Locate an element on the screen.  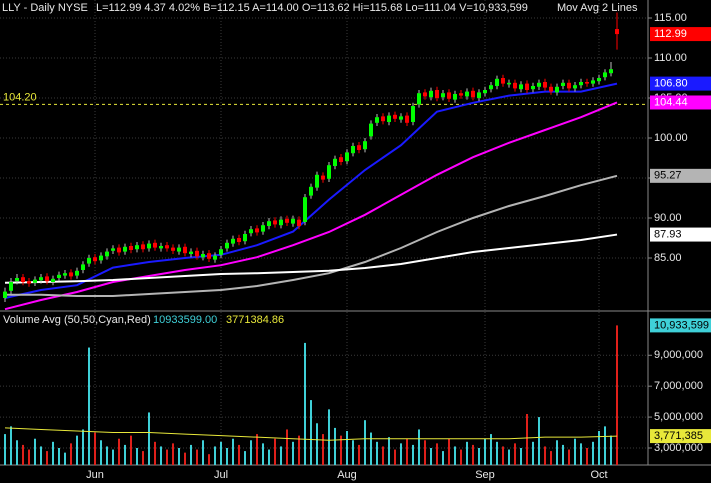
x-tick-label: Jun is located at coordinates (95, 475).